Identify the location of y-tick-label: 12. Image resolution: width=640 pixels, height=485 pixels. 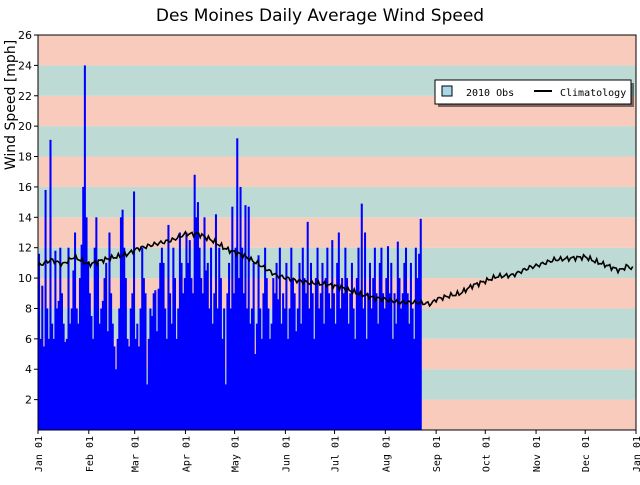
(25, 248).